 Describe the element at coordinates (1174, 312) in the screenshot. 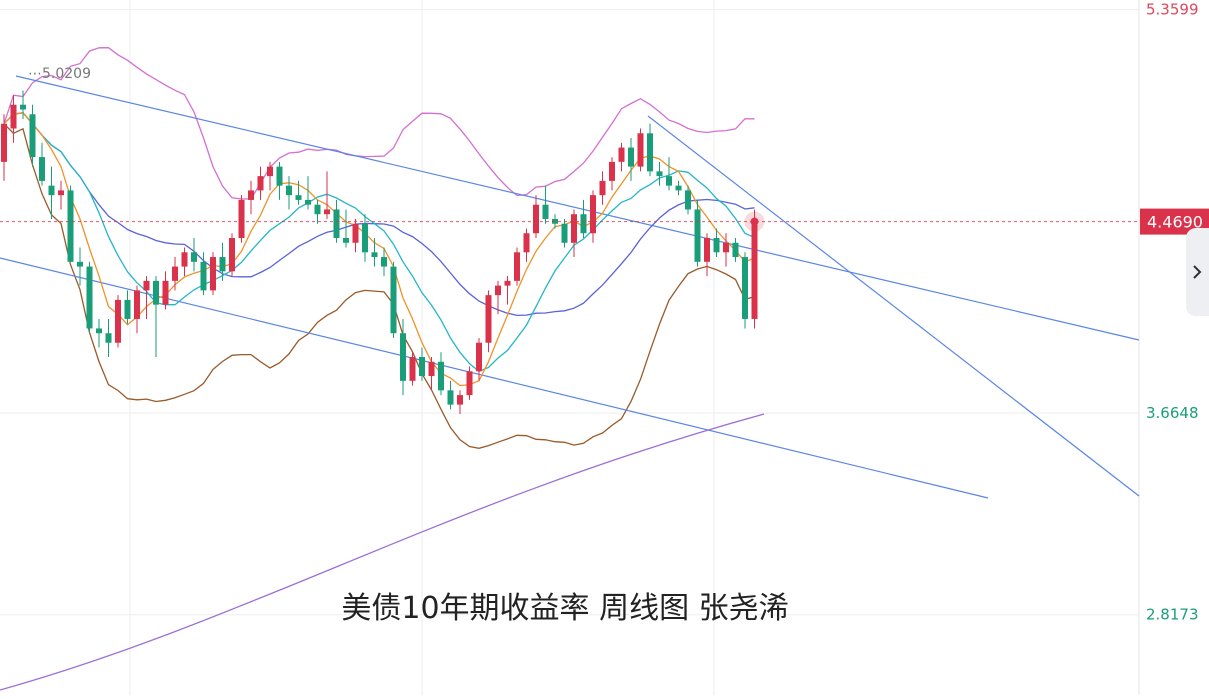

I see `price-axis: 5.3599 3.6648 2.8173 4.4690` at that location.